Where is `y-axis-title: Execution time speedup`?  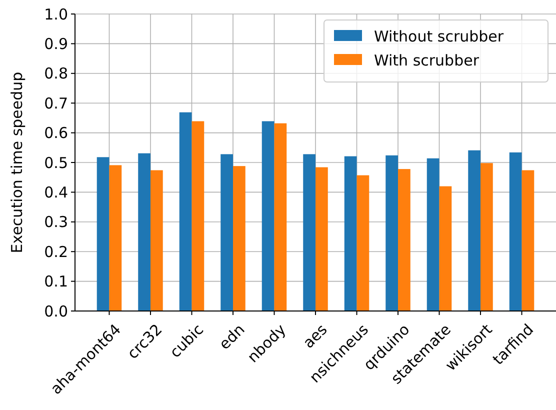
y-axis-title: Execution time speedup is located at coordinates (17, 163).